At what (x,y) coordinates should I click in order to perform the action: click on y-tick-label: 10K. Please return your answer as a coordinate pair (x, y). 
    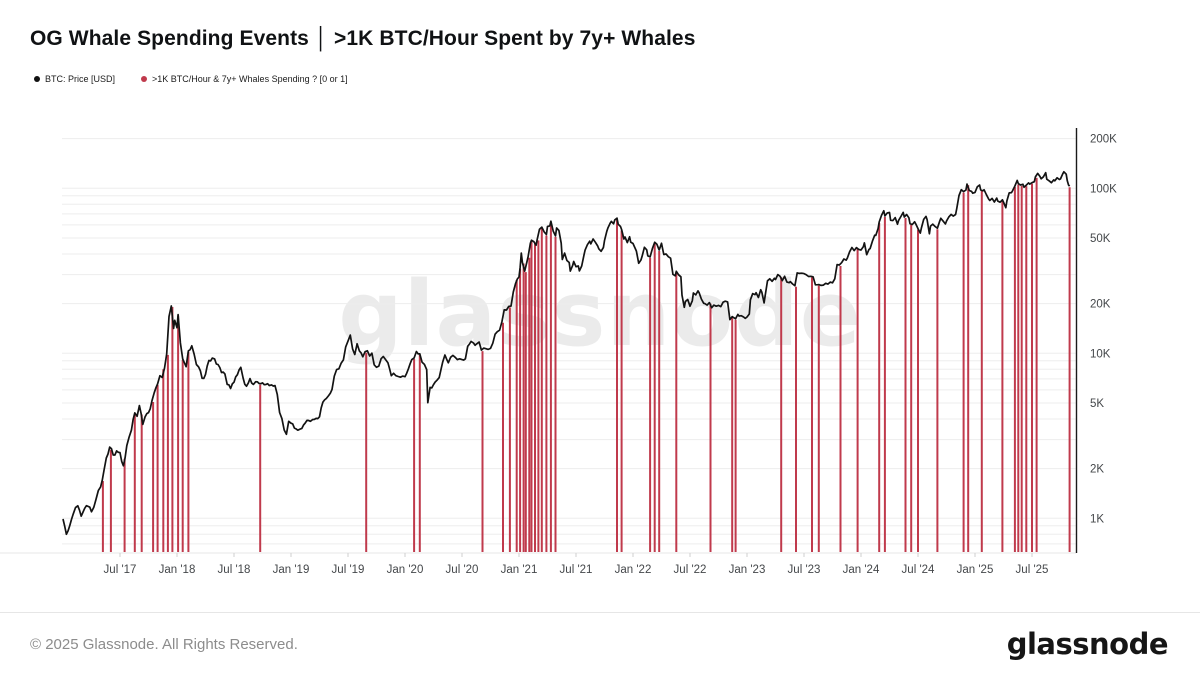
    Looking at the image, I should click on (1100, 354).